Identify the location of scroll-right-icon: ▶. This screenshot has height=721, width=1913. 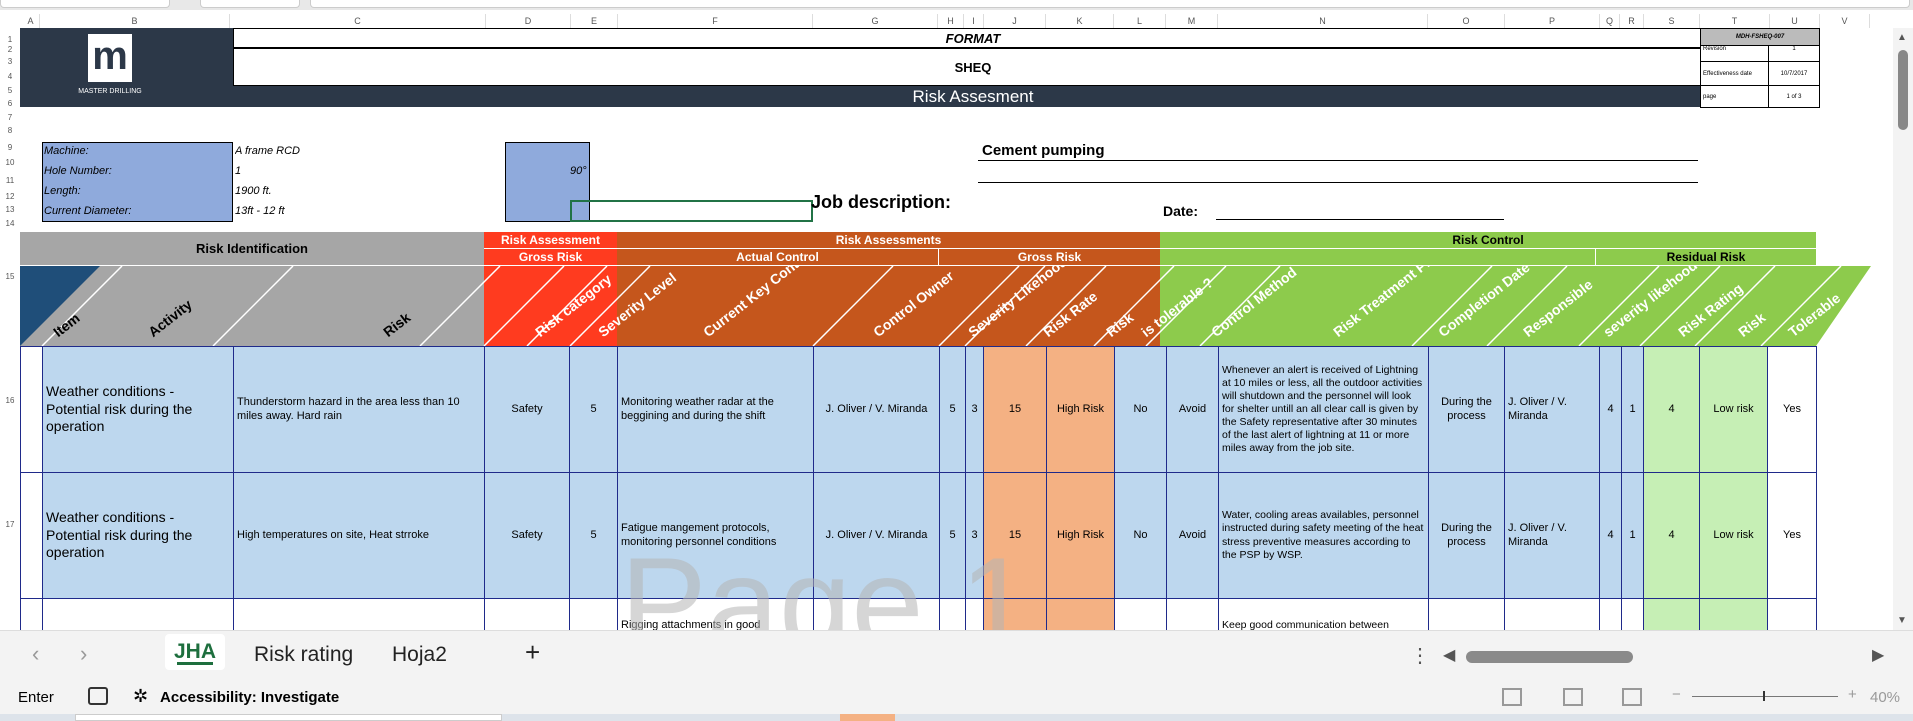
(1878, 655).